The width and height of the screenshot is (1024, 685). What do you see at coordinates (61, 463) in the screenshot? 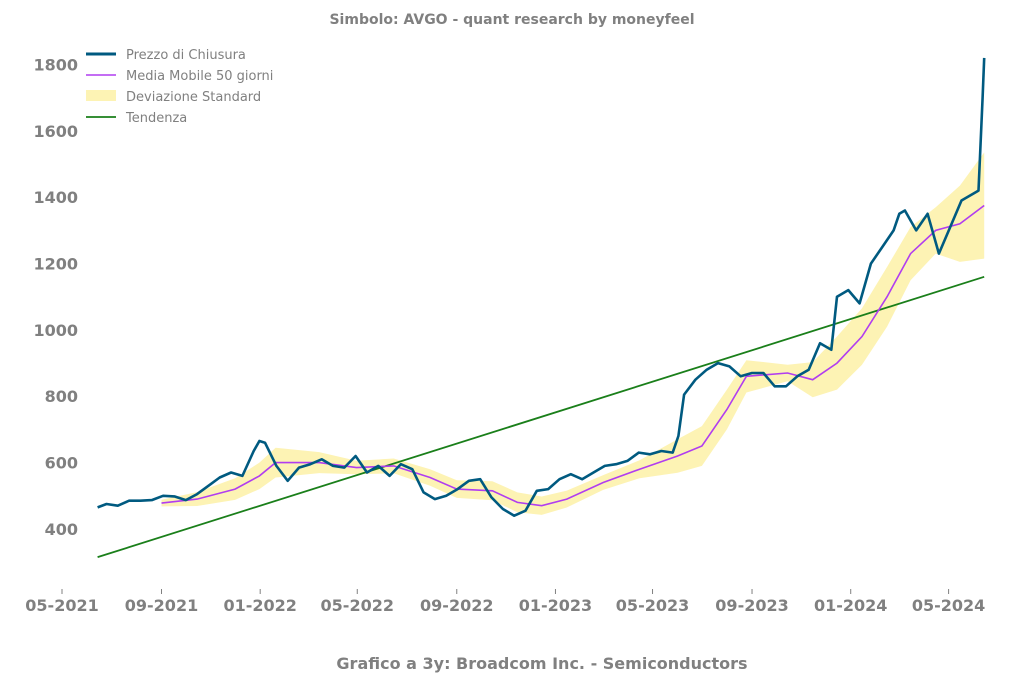
I see `y-tick-label: 600` at bounding box center [61, 463].